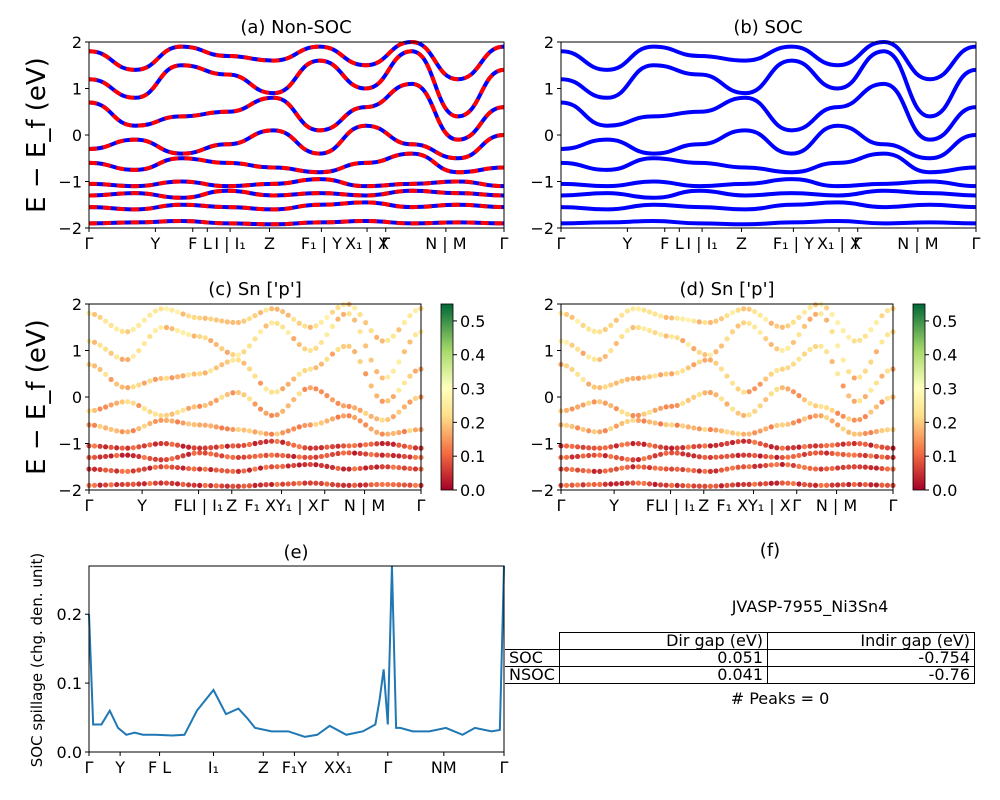 This screenshot has width=1000, height=800. I want to click on header-indir-gap: Indir gap (eV), so click(871, 641).